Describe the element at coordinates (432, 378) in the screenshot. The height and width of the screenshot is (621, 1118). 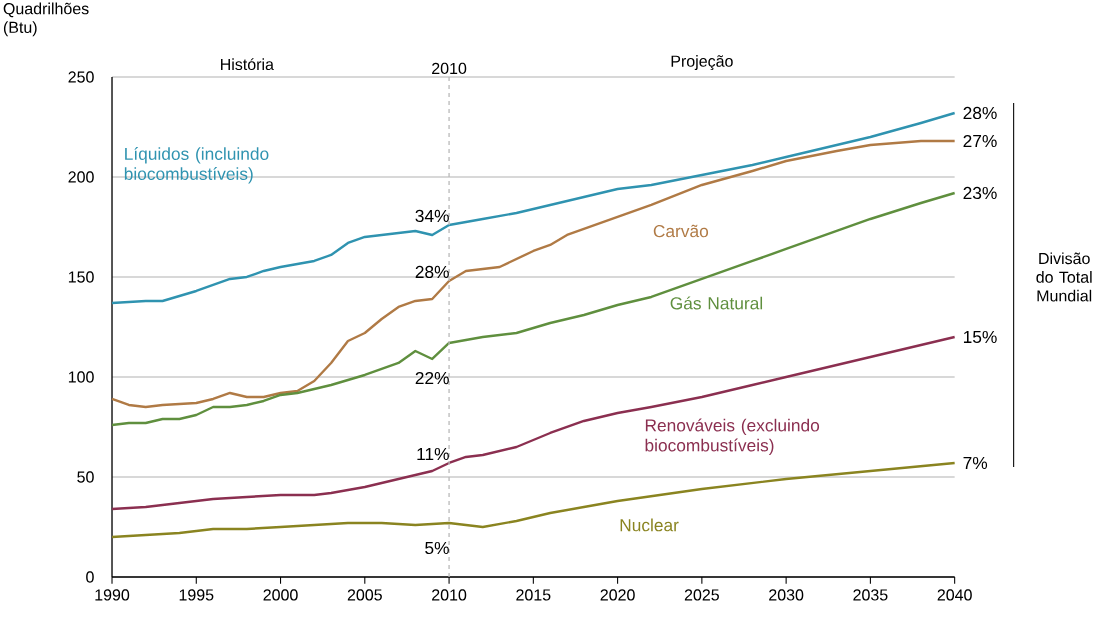
I see `annotation: 22%` at that location.